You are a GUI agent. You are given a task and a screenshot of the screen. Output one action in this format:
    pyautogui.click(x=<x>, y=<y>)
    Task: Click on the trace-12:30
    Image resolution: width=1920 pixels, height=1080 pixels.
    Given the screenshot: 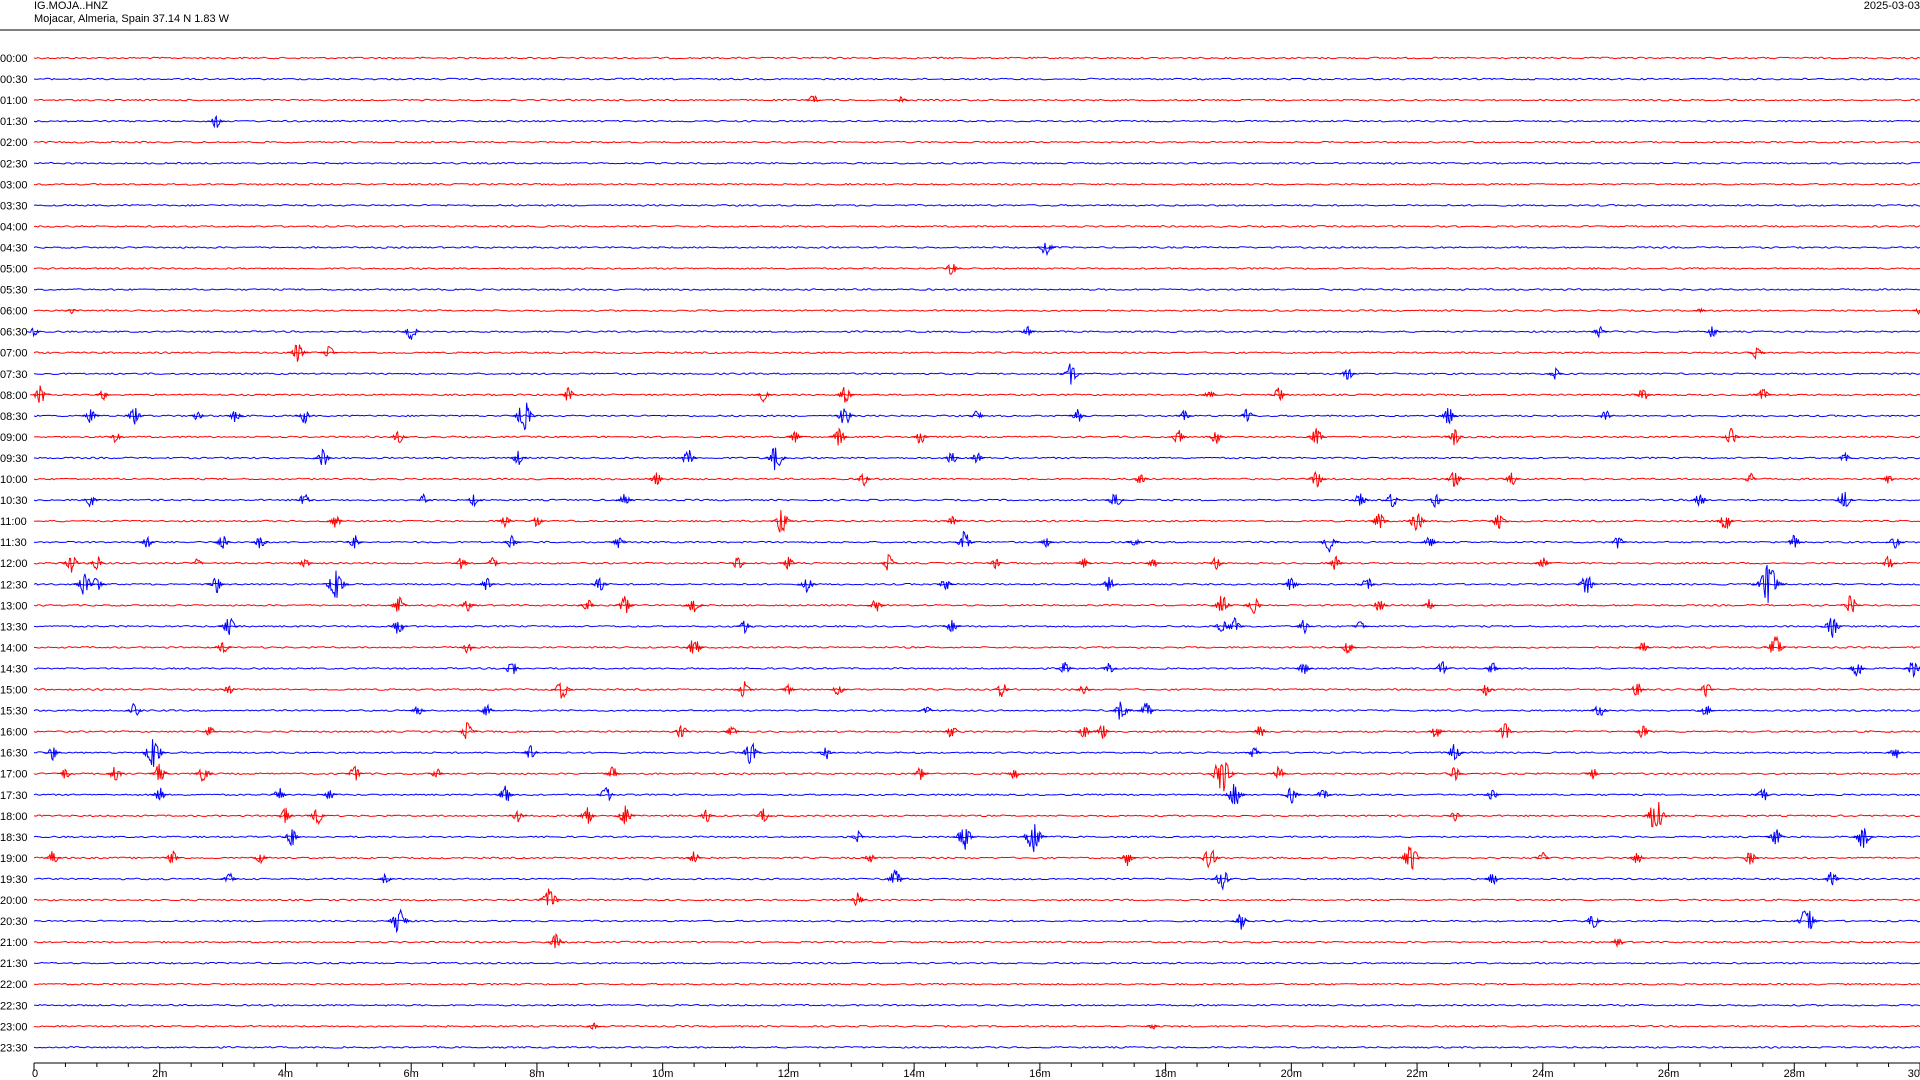 What is the action you would take?
    pyautogui.click(x=976, y=584)
    